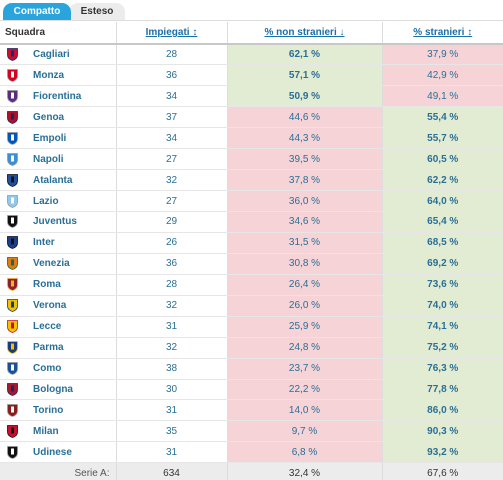 This screenshot has height=480, width=503. Describe the element at coordinates (304, 75) in the screenshot. I see `non-foreign-cell: 57,1 %` at that location.